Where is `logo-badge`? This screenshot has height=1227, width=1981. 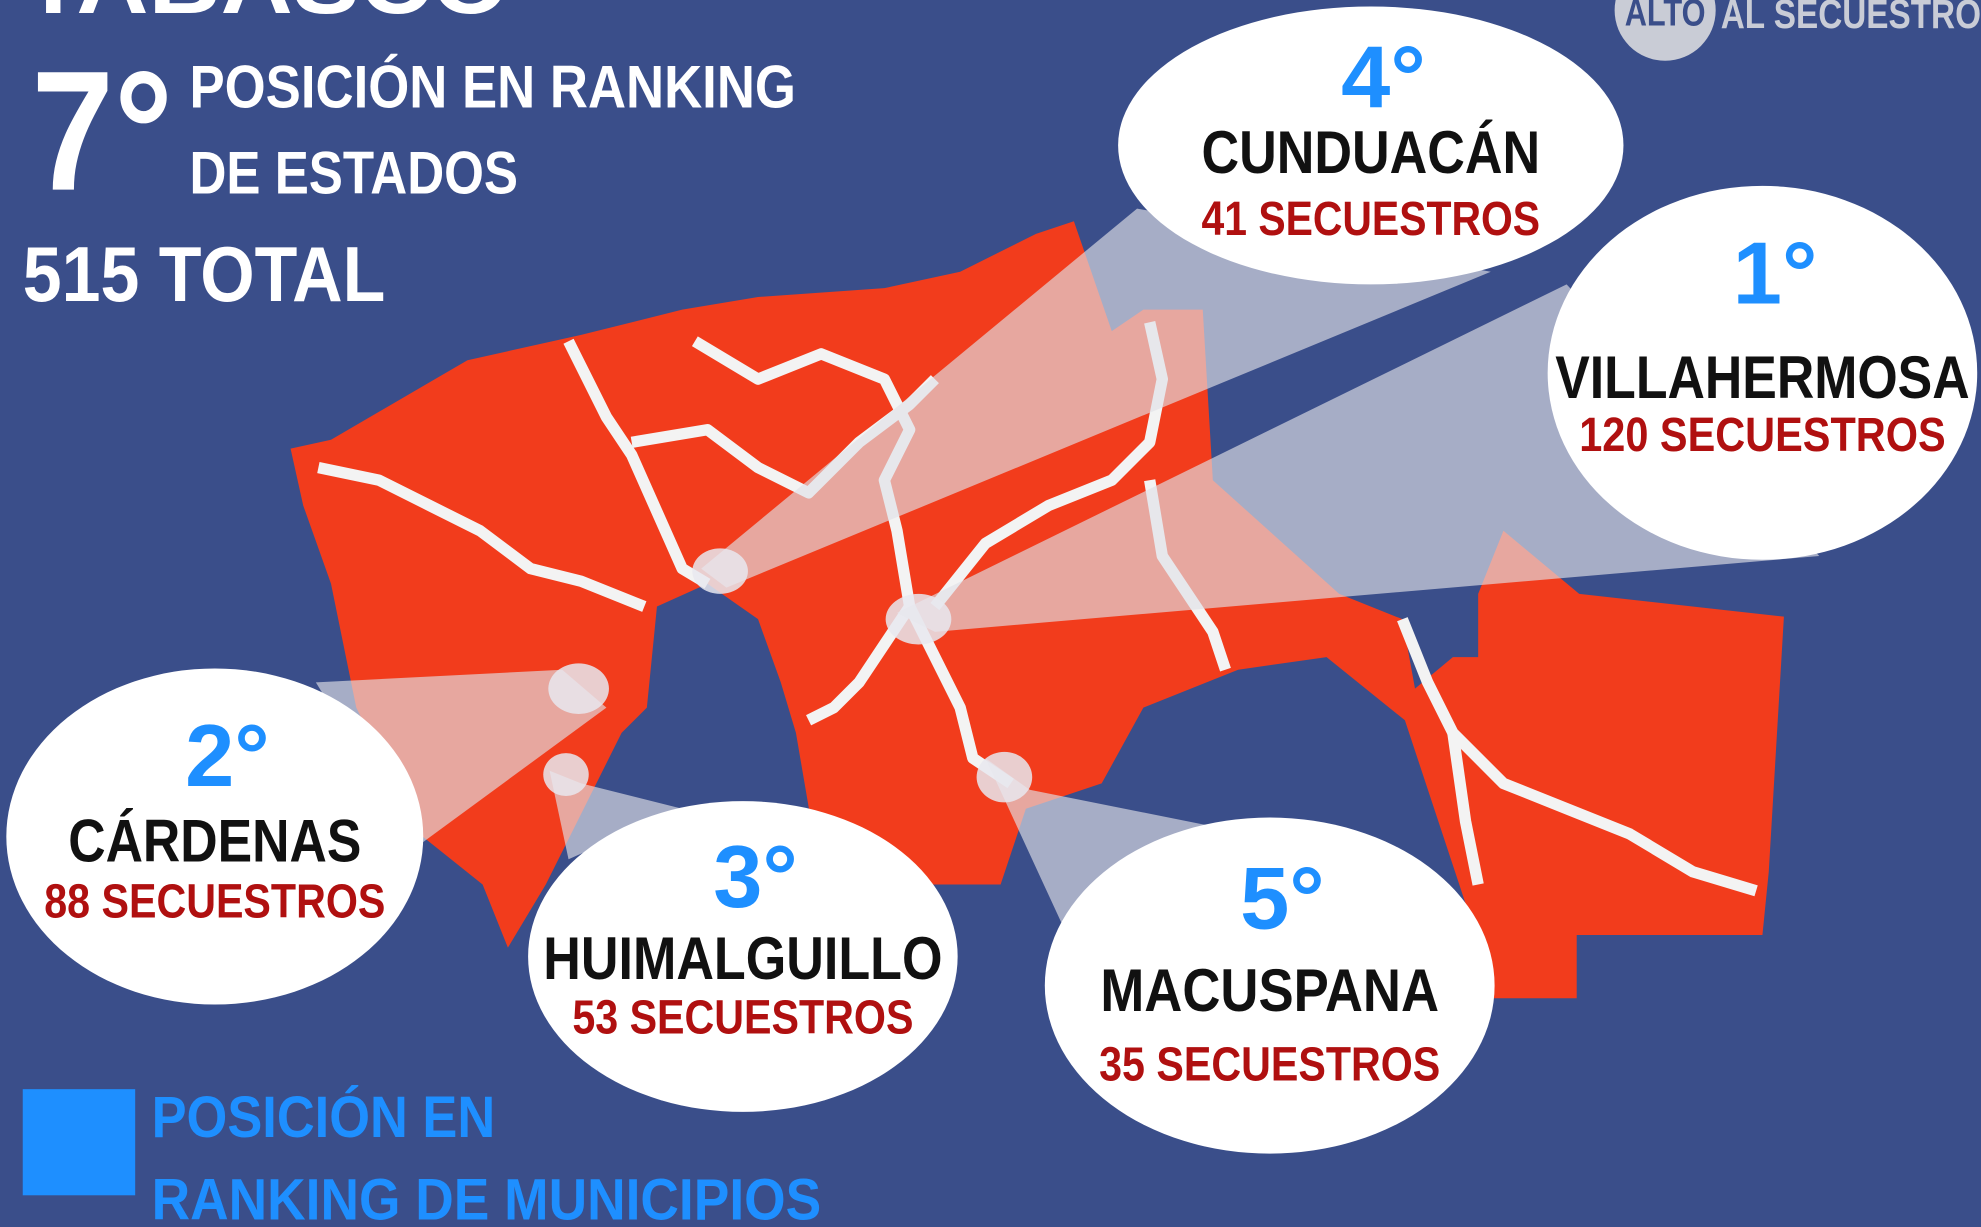 logo-badge is located at coordinates (1665, 30).